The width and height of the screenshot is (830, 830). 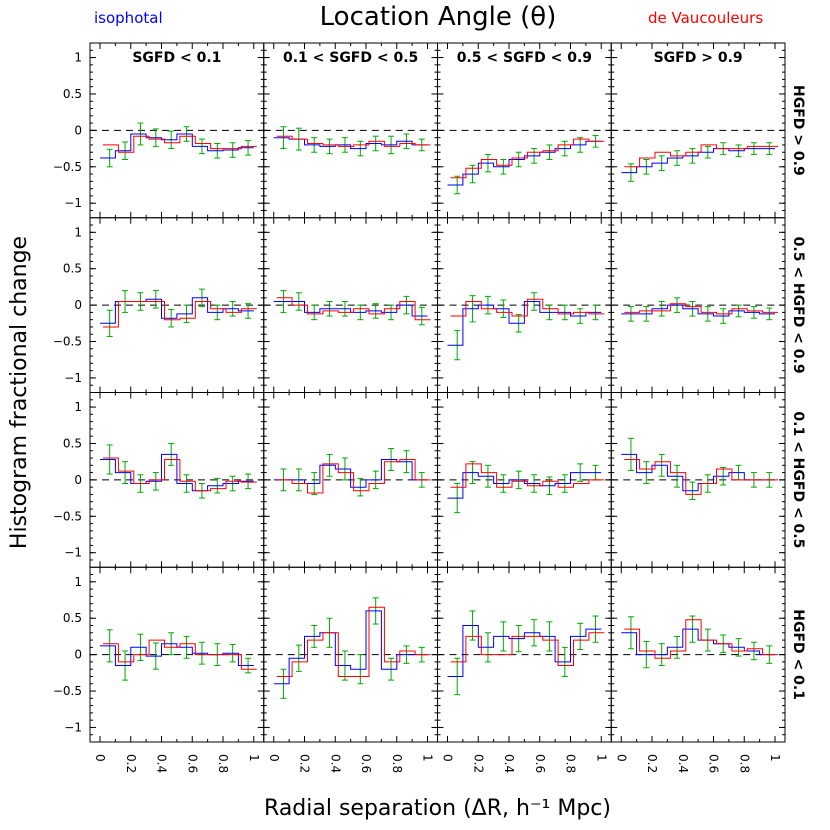 I want to click on chart-title: Location Angle (θ), so click(x=438, y=17).